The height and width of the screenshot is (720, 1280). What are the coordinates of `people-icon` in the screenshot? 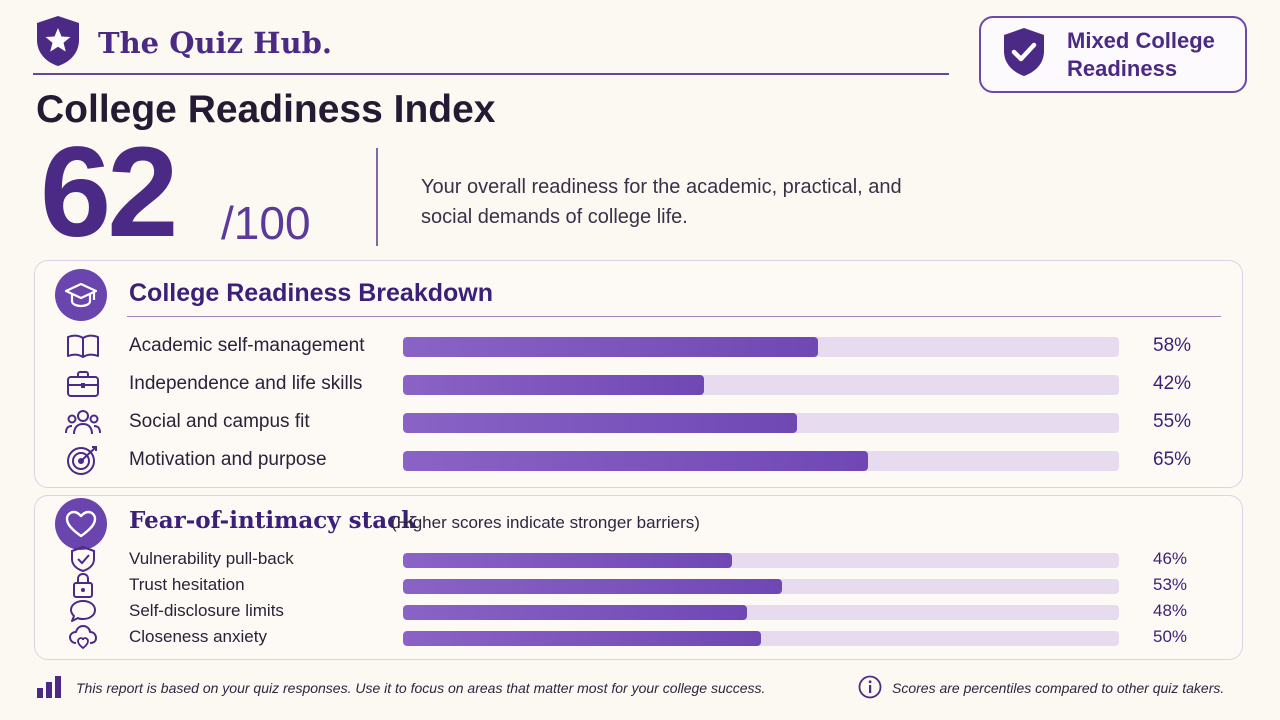 It's located at (83, 422).